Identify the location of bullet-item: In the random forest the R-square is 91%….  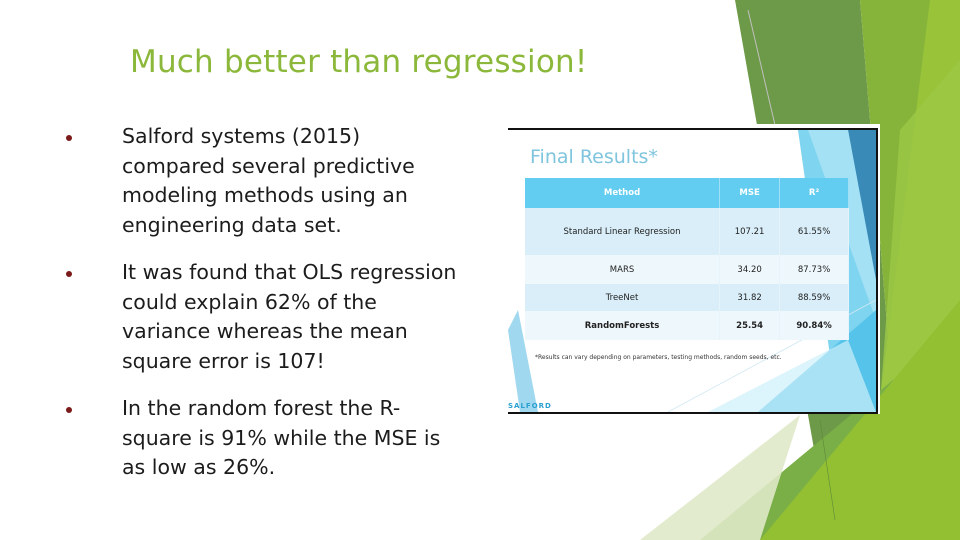
(266, 438).